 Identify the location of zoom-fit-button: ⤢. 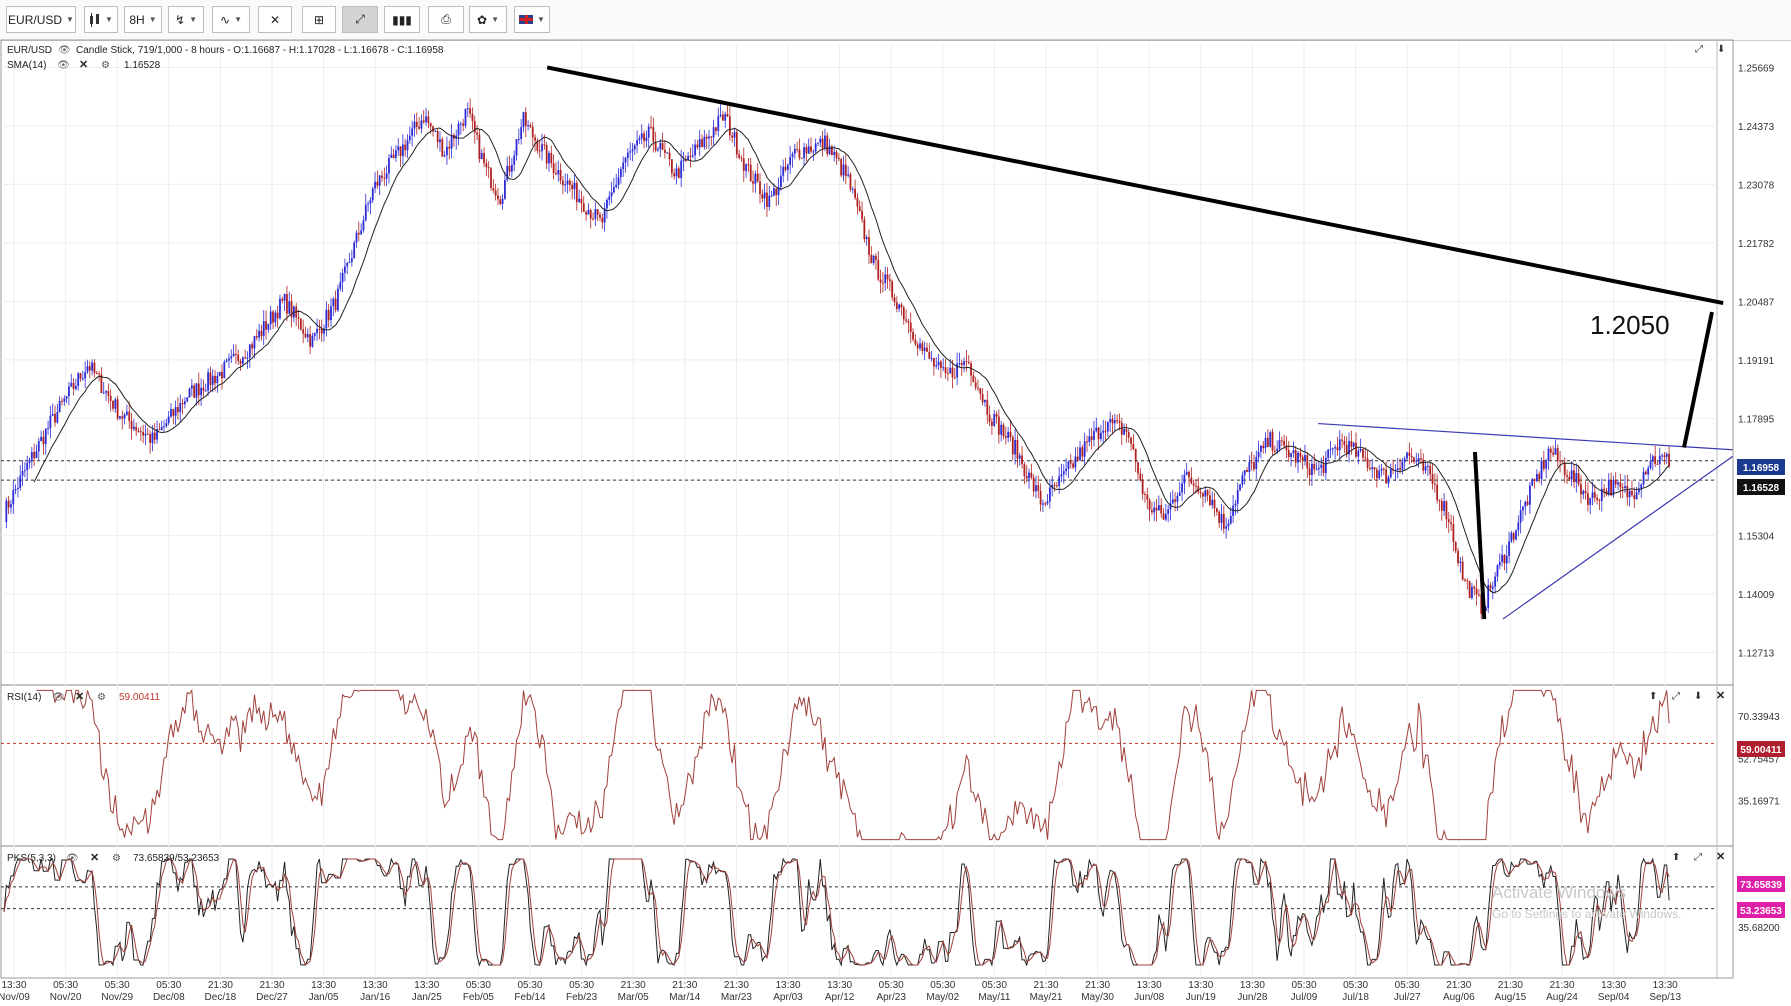
(360, 19).